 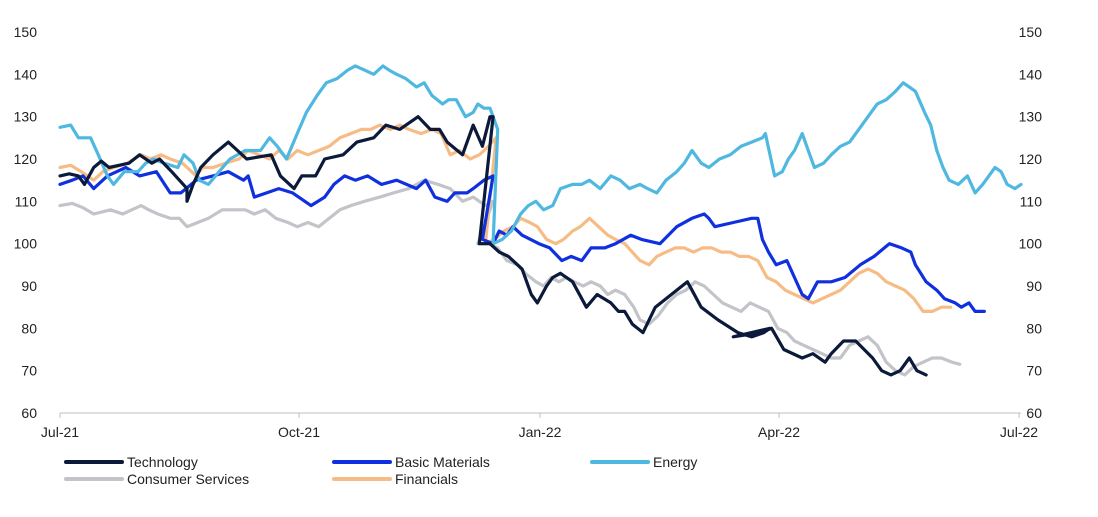 What do you see at coordinates (1031, 117) in the screenshot?
I see `y-tick-label-right: 130` at bounding box center [1031, 117].